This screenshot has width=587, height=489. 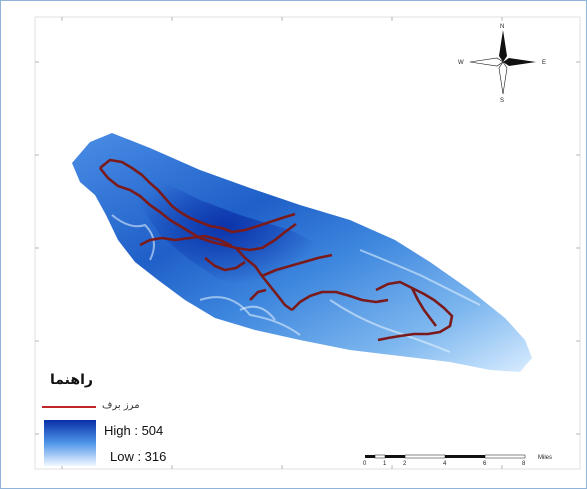 I want to click on scale-tick-2: 2, so click(x=405, y=464).